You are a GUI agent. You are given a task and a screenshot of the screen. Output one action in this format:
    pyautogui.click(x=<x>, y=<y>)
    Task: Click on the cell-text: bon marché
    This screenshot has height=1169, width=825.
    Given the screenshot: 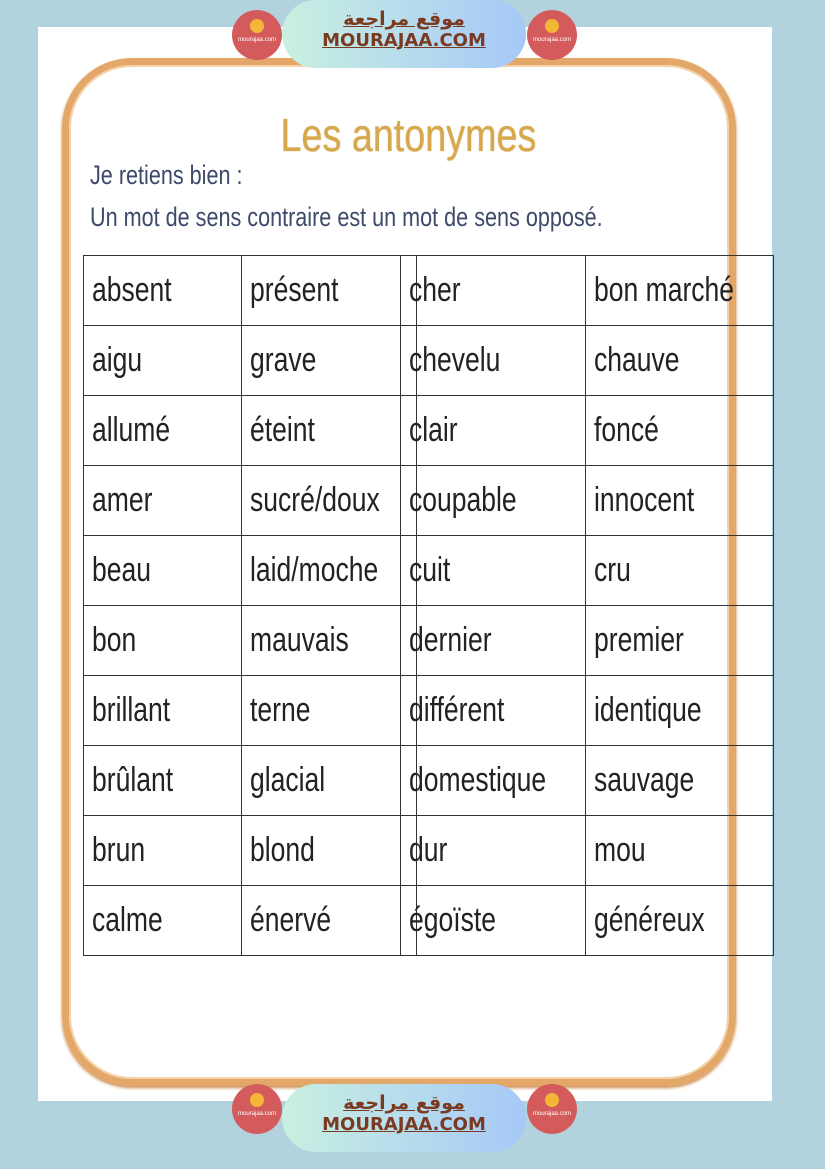 What is the action you would take?
    pyautogui.click(x=663, y=290)
    